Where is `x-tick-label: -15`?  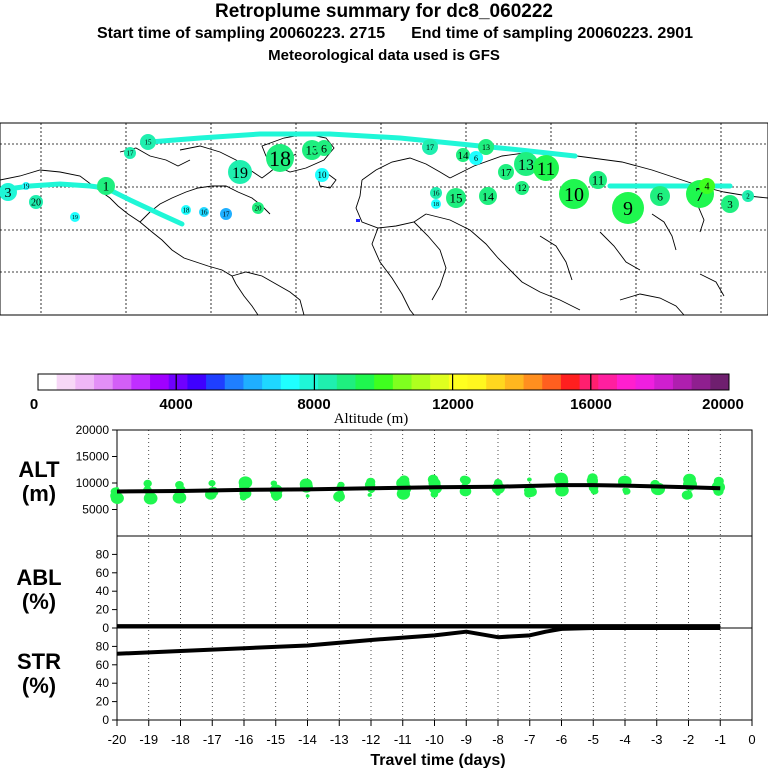 x-tick-label: -15 is located at coordinates (275, 739).